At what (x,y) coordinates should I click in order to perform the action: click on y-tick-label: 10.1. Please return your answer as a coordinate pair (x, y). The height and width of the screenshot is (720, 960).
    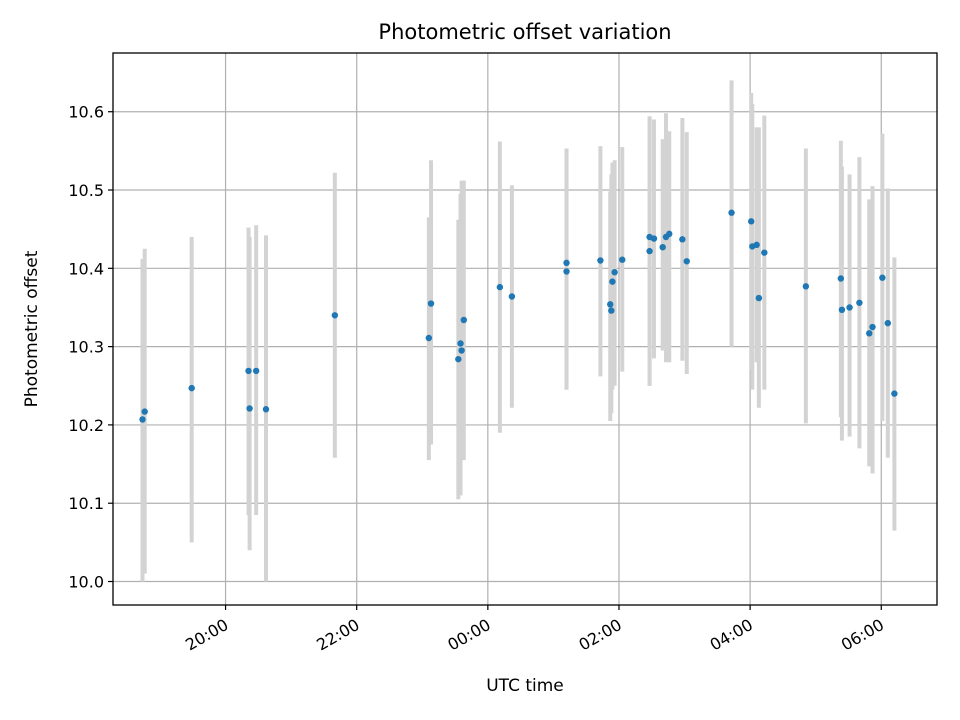
    Looking at the image, I should click on (86, 503).